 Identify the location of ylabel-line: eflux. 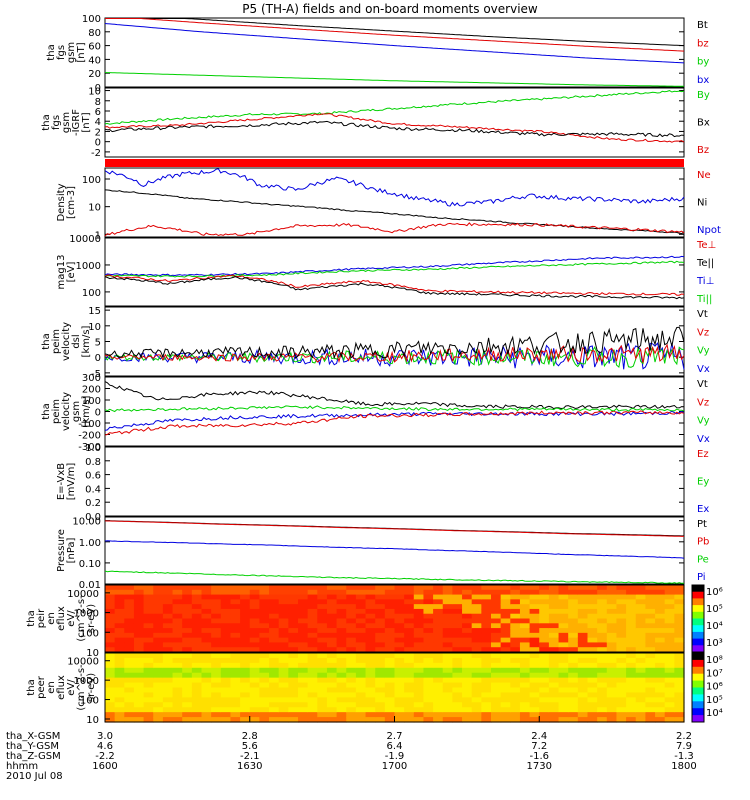
(61, 687).